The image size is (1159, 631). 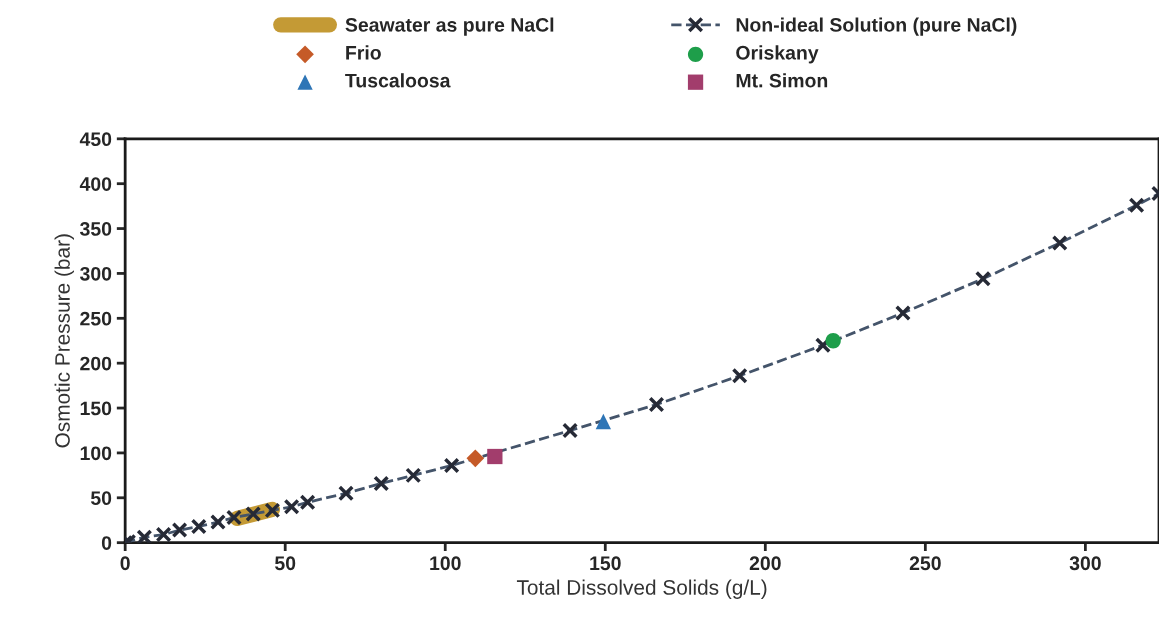 What do you see at coordinates (398, 80) in the screenshot?
I see `legend-label: Tuscaloosa` at bounding box center [398, 80].